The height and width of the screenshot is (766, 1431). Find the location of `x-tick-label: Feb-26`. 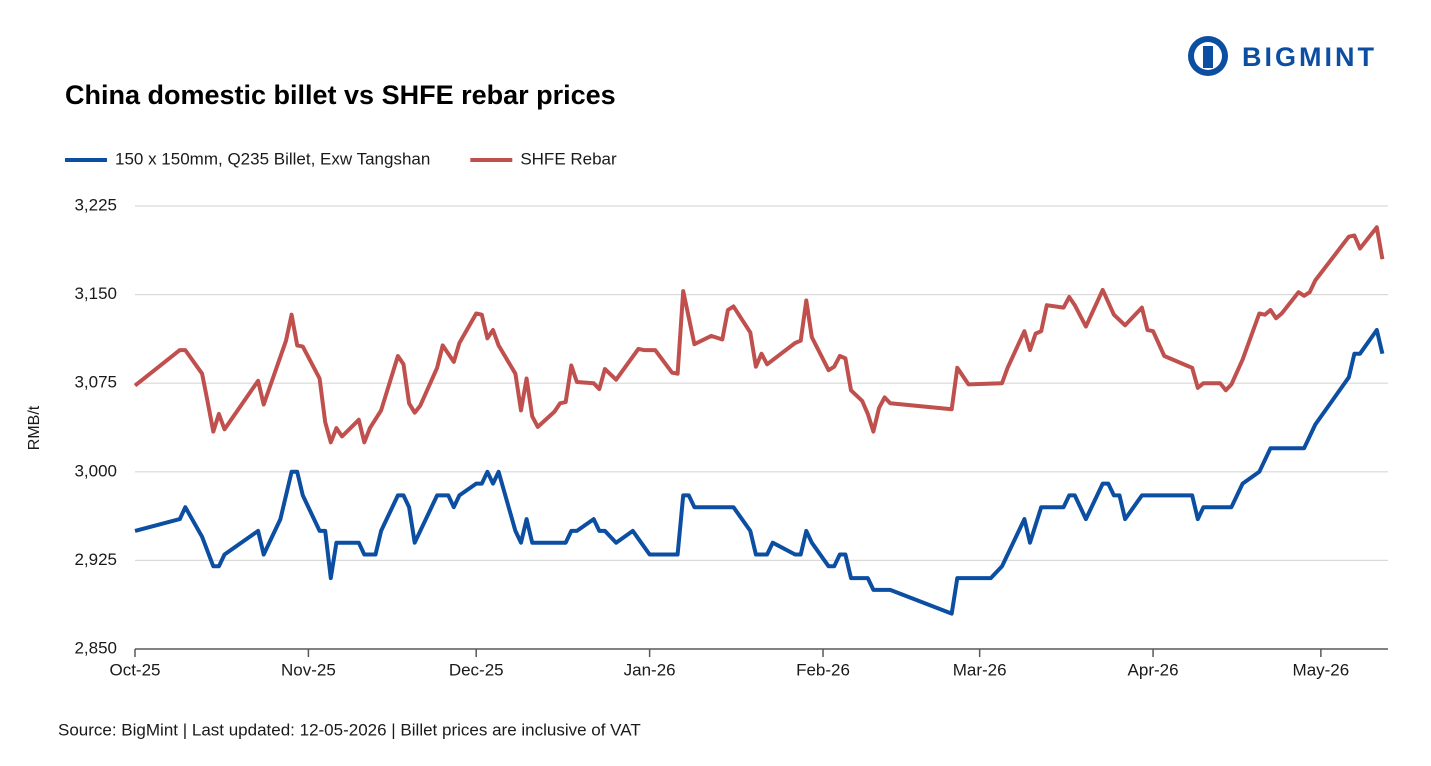

x-tick-label: Feb-26 is located at coordinates (823, 669).